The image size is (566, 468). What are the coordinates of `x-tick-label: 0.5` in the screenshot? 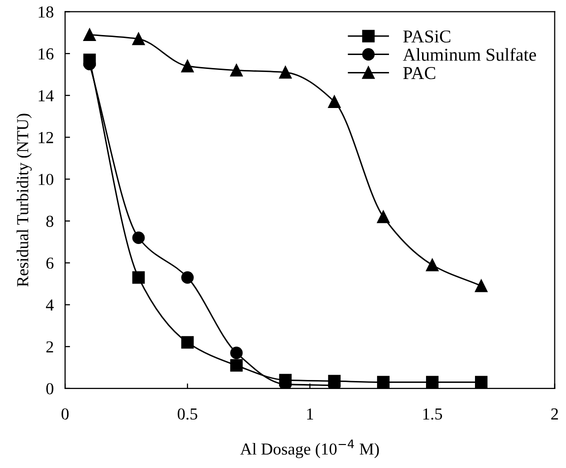 It's located at (188, 414).